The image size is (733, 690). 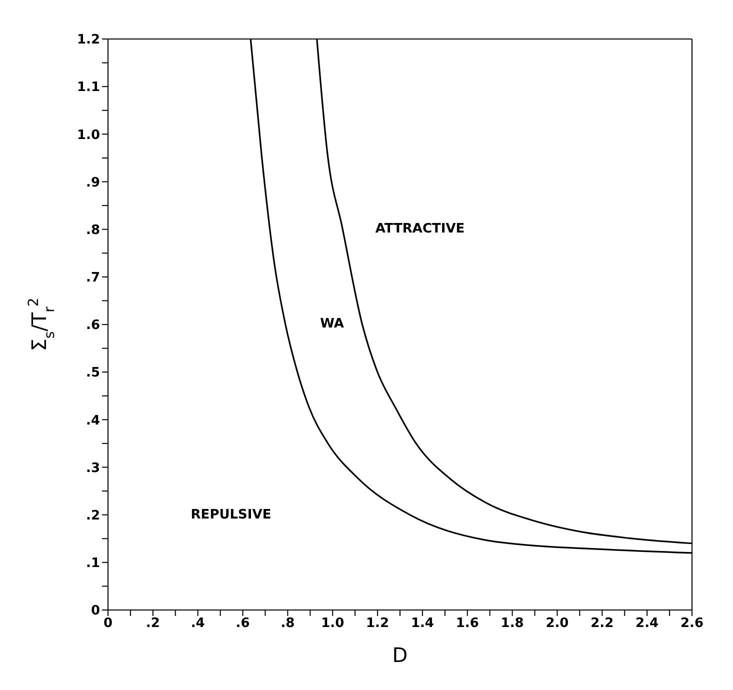 What do you see at coordinates (557, 624) in the screenshot?
I see `x-tick-label: 2.0` at bounding box center [557, 624].